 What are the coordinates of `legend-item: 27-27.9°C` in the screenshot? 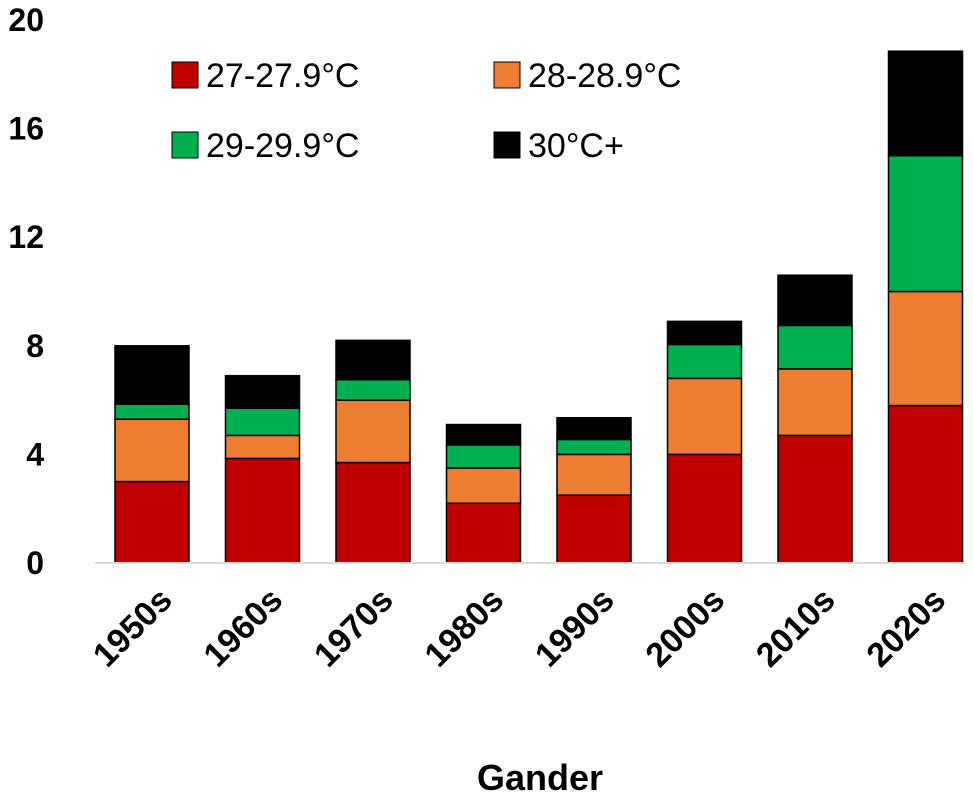 It's located at (265, 76).